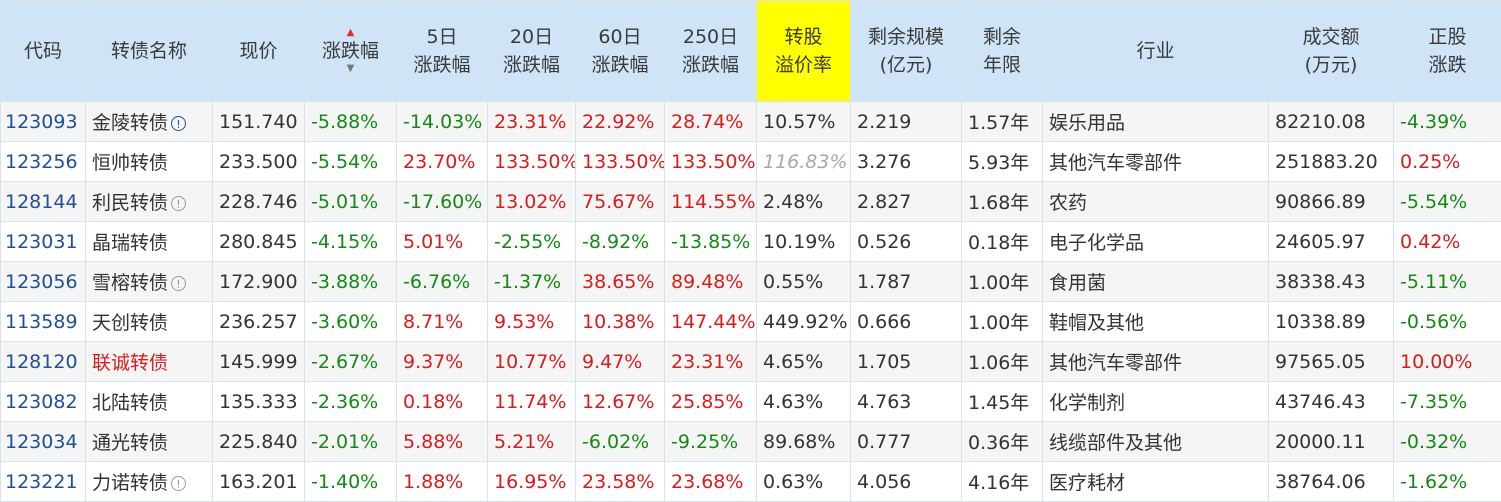 The image size is (1501, 502). Describe the element at coordinates (149, 51) in the screenshot. I see `header-name: 转债名称` at that location.